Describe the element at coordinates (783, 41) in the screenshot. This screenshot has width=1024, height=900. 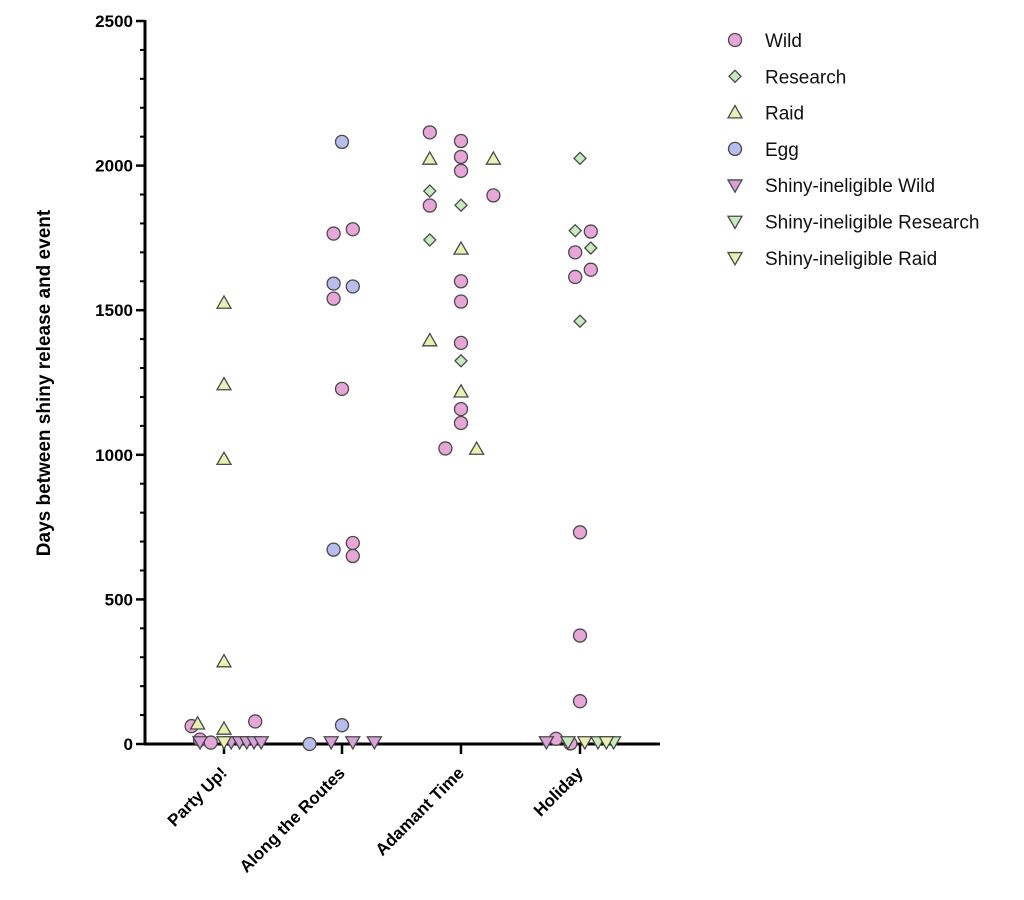
I see `legend-label-wild: Wild` at that location.